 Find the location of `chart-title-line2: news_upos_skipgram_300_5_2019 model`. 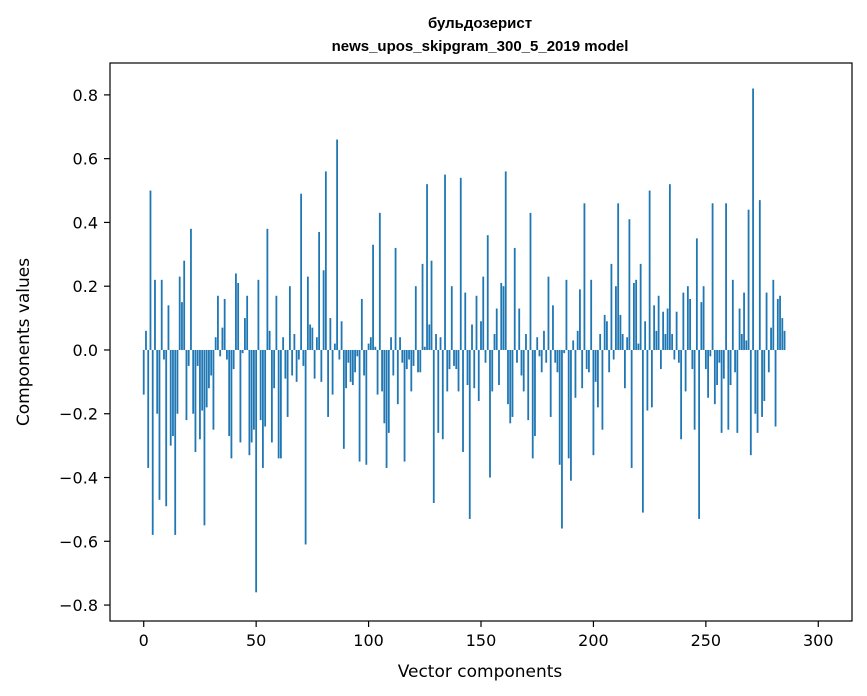

chart-title-line2: news_upos_skipgram_300_5_2019 model is located at coordinates (480, 46).